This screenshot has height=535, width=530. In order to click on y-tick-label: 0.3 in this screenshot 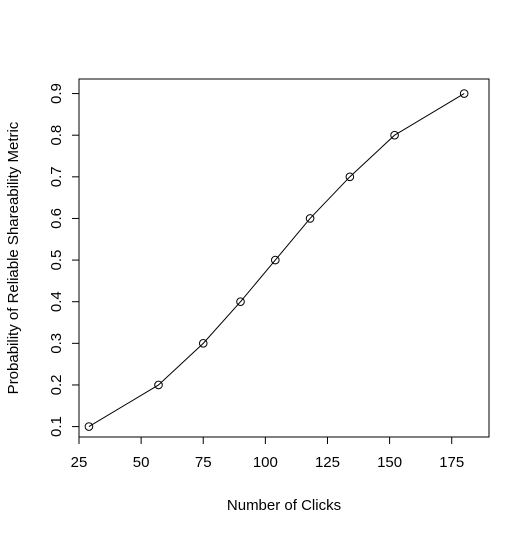, I will do `click(56, 343)`.